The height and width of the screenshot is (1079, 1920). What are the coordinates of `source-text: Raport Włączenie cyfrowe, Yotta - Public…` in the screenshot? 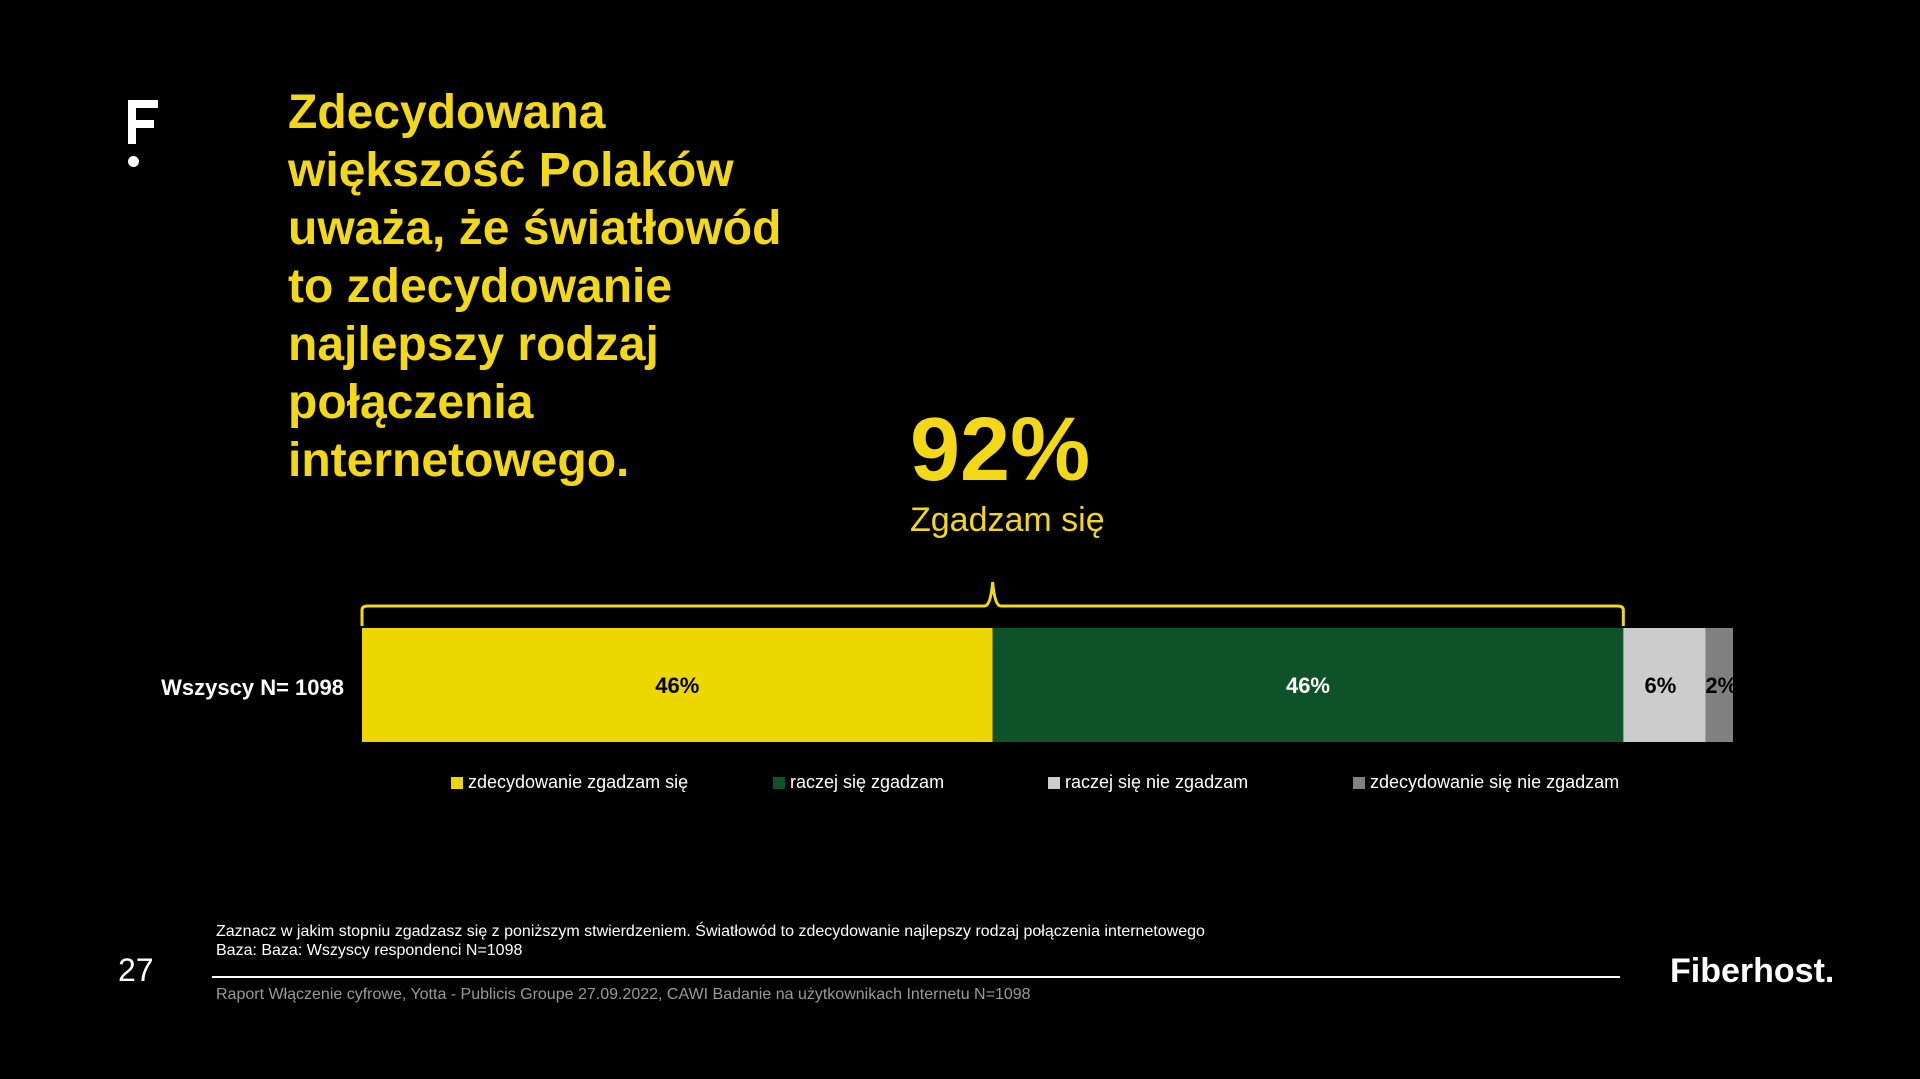 It's located at (623, 994).